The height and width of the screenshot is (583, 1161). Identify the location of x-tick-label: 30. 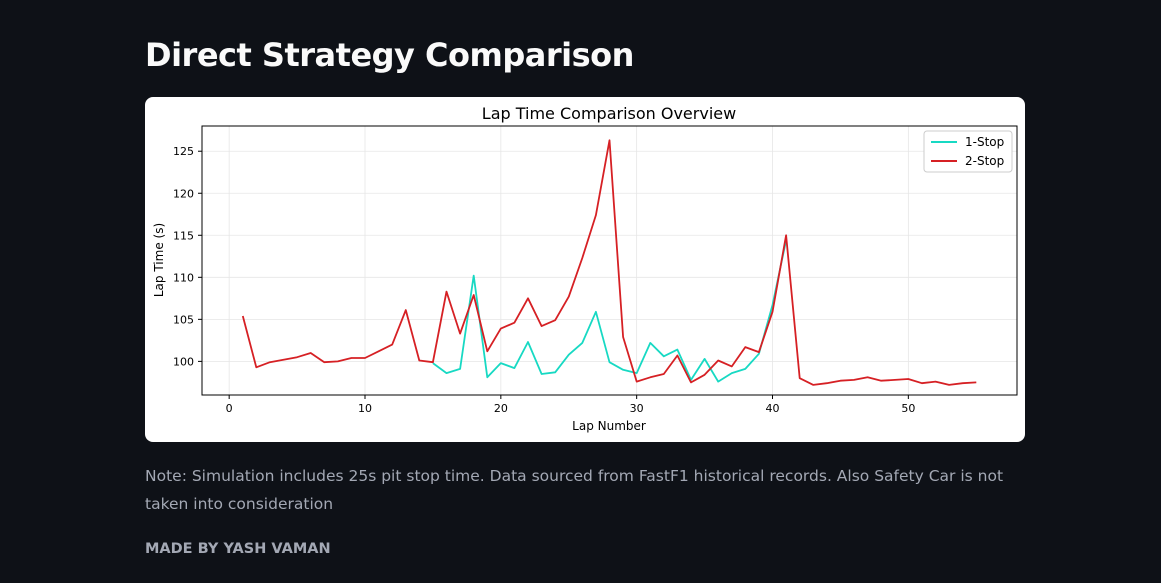
(637, 408).